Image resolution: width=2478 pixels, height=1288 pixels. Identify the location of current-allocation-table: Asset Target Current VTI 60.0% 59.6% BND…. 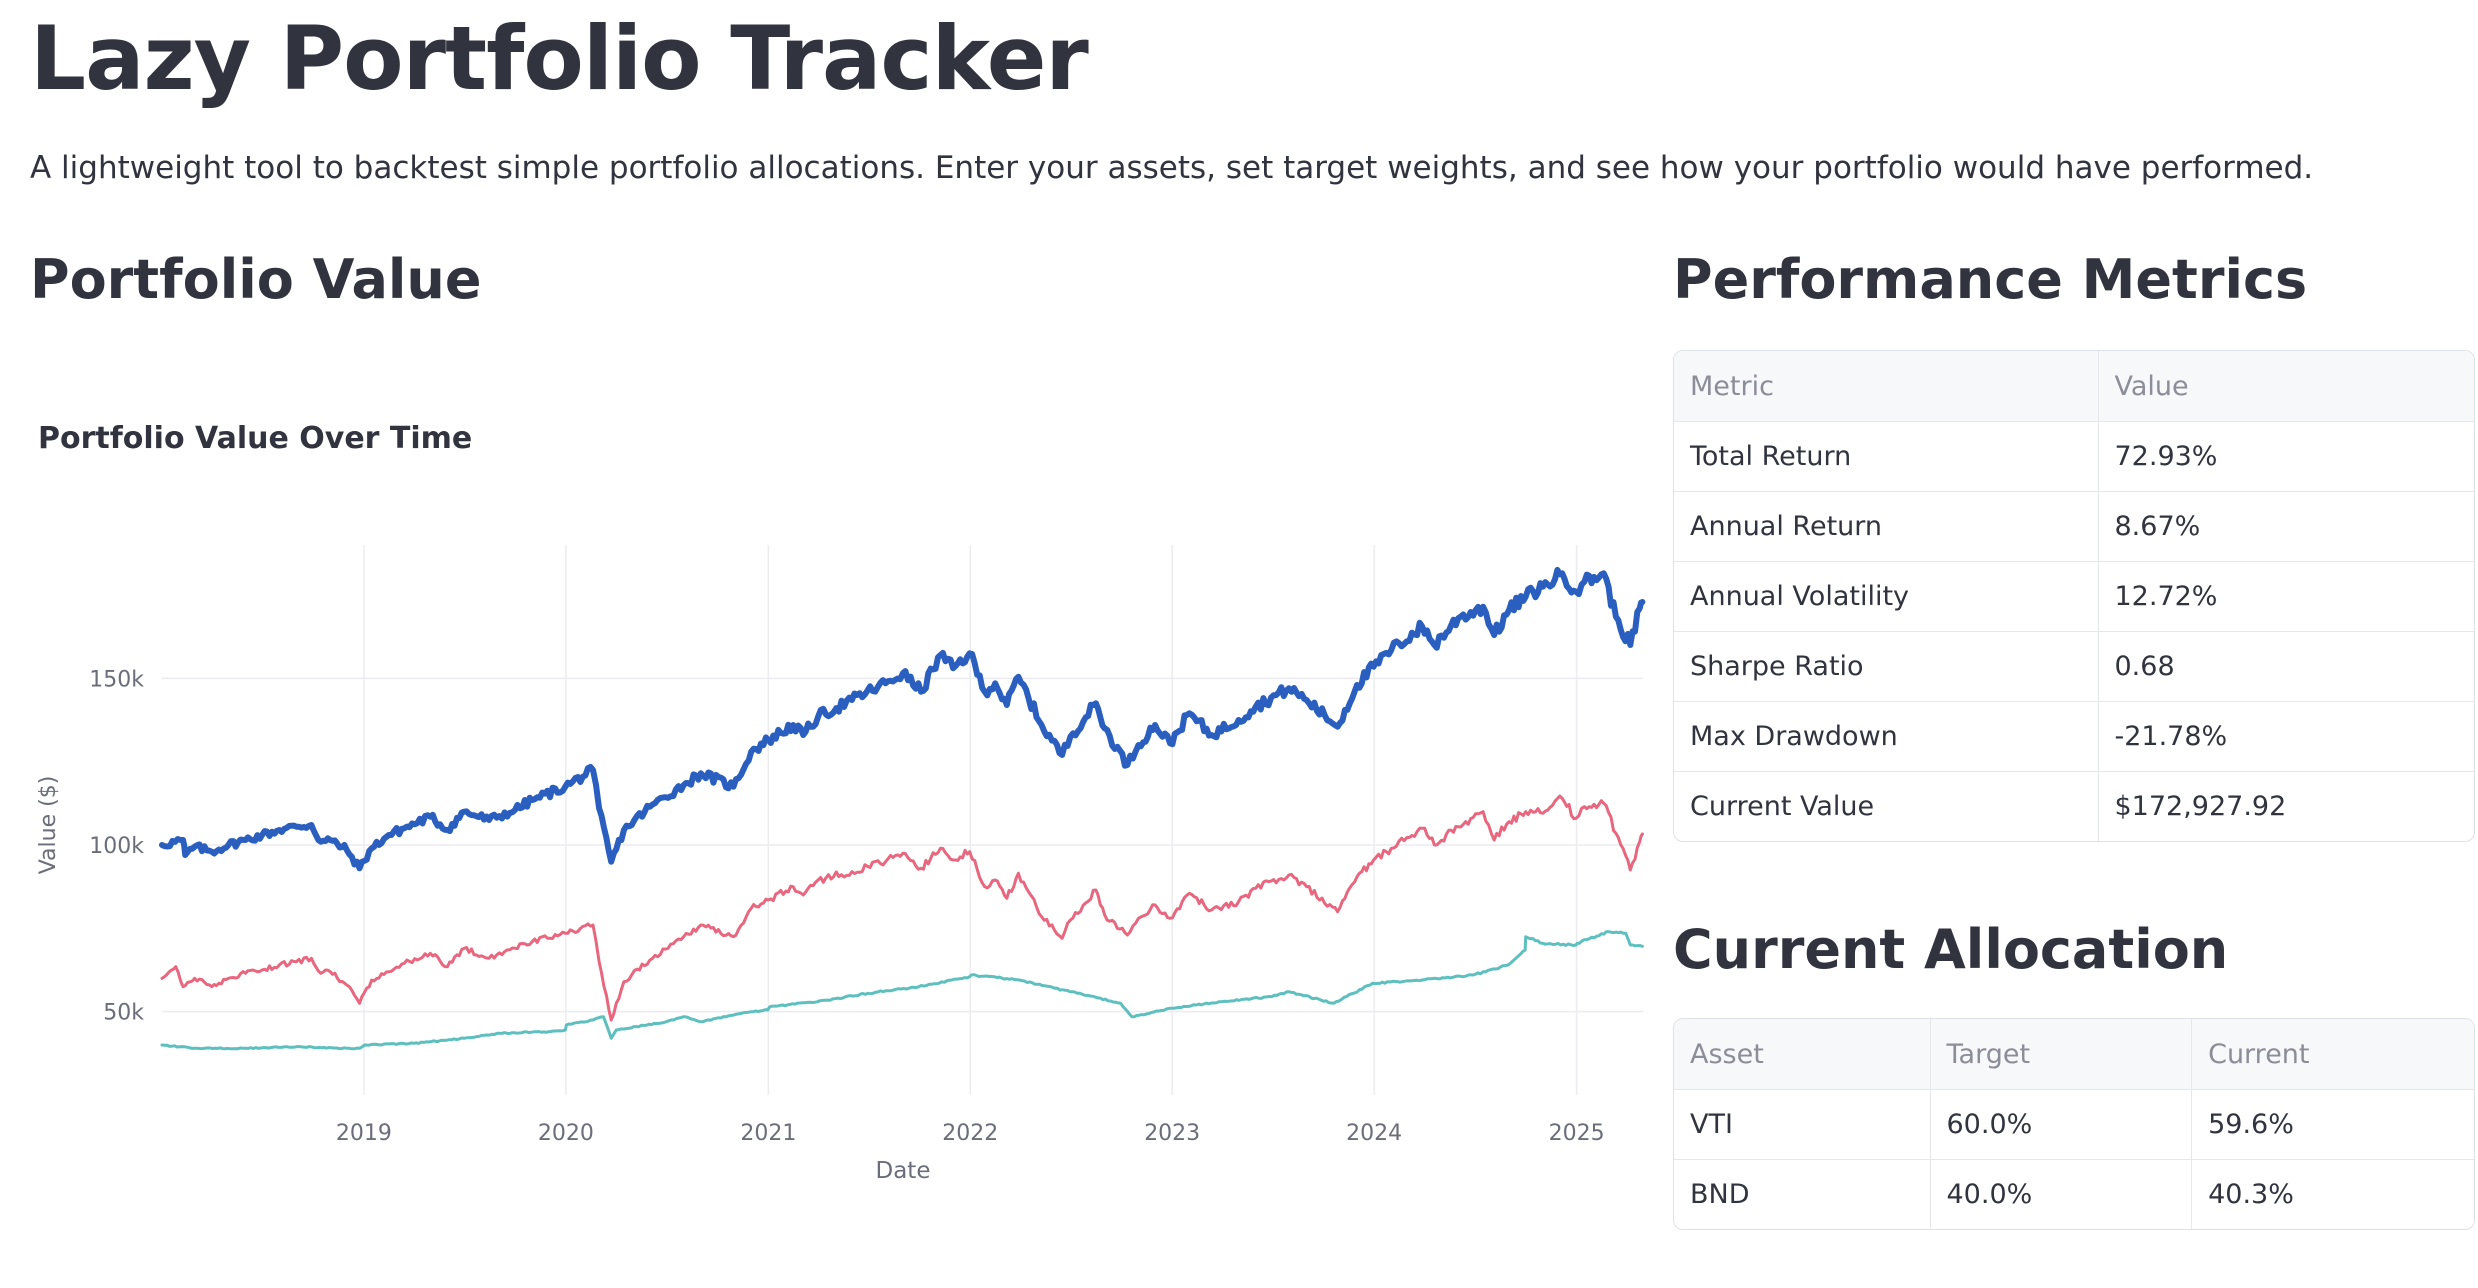
(2074, 1124).